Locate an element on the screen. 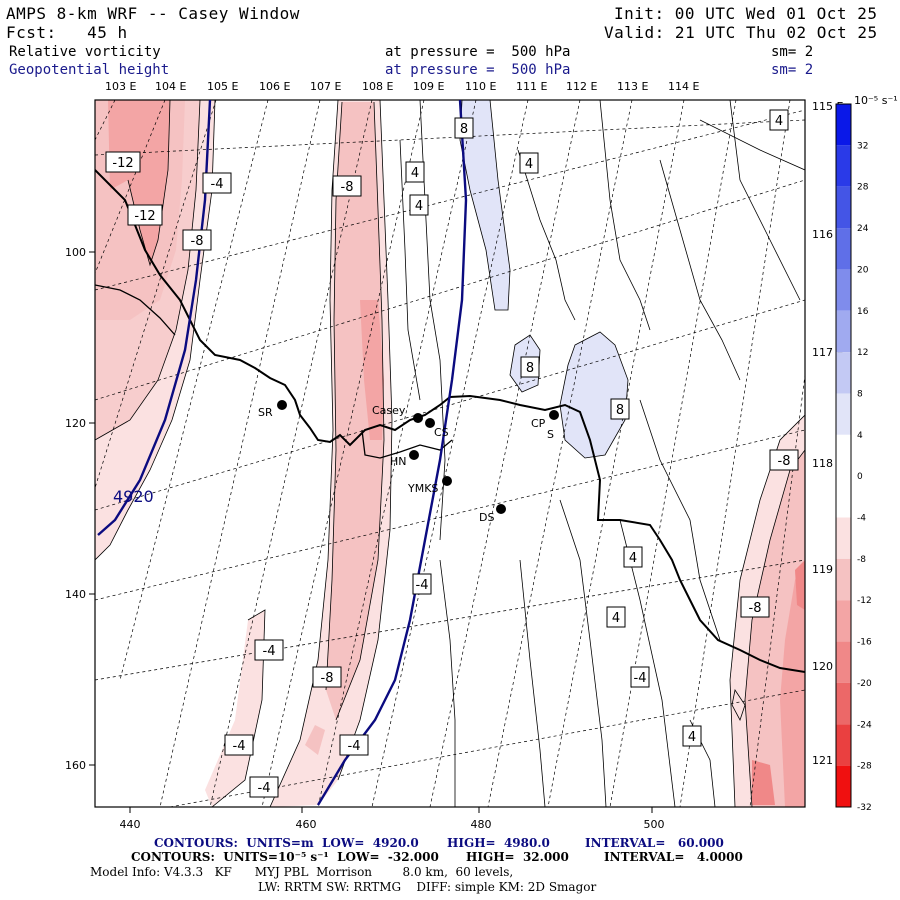 The width and height of the screenshot is (900, 900). init-time: Init: 00 UTC Wed 01 Oct 25 is located at coordinates (746, 13).